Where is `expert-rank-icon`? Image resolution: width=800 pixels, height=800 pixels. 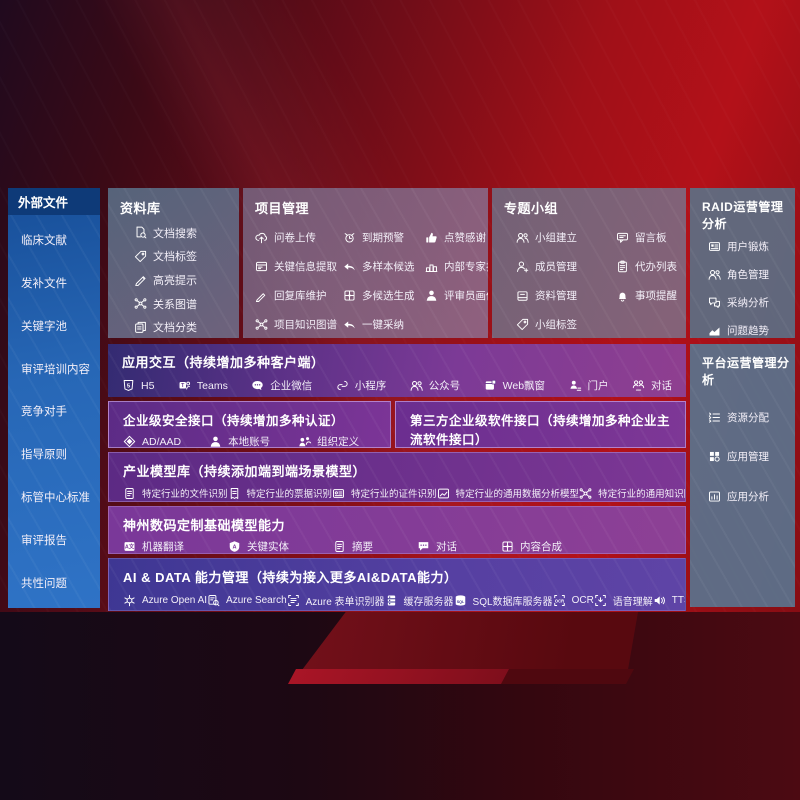
expert-rank-icon is located at coordinates (431, 266).